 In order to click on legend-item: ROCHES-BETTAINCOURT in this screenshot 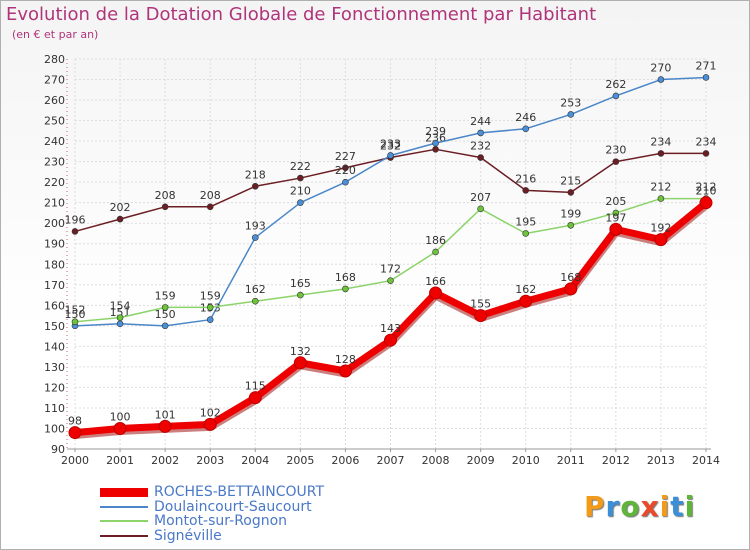, I will do `click(212, 492)`.